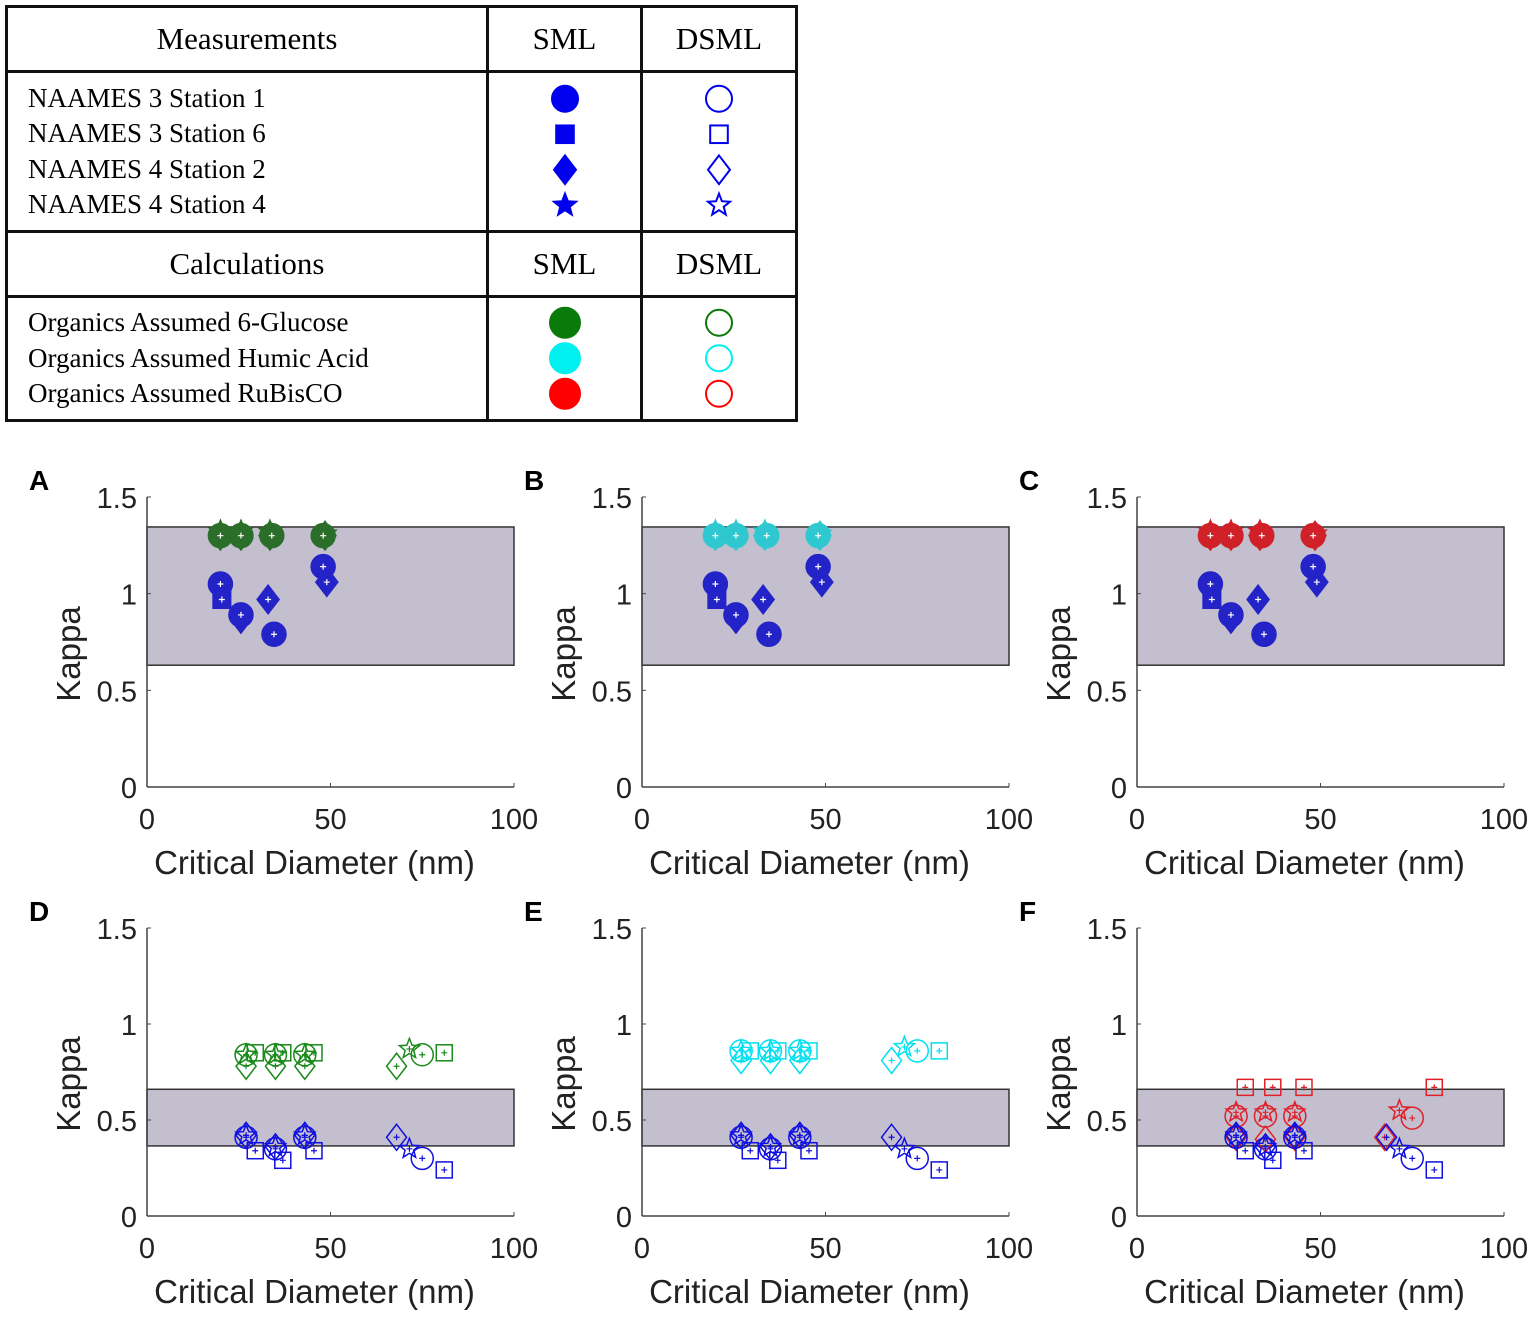 Image resolution: width=1535 pixels, height=1318 pixels. Describe the element at coordinates (247, 264) in the screenshot. I see `legend-header-calculations: Calculations` at that location.